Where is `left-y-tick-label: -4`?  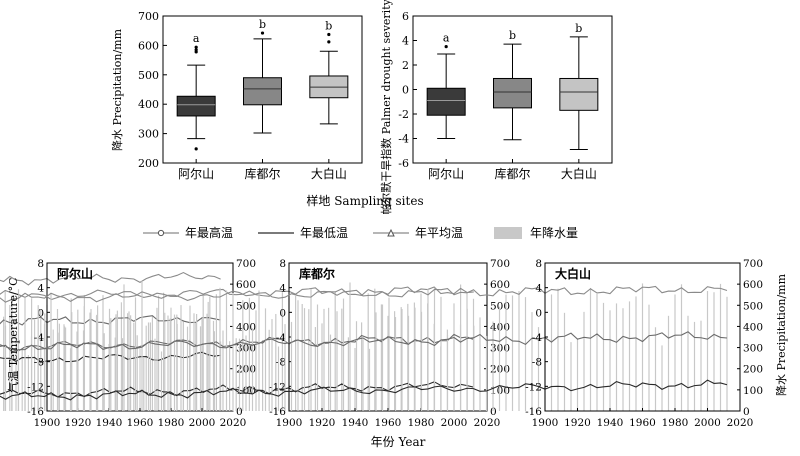
left-y-tick-label: -4 is located at coordinates (39, 338).